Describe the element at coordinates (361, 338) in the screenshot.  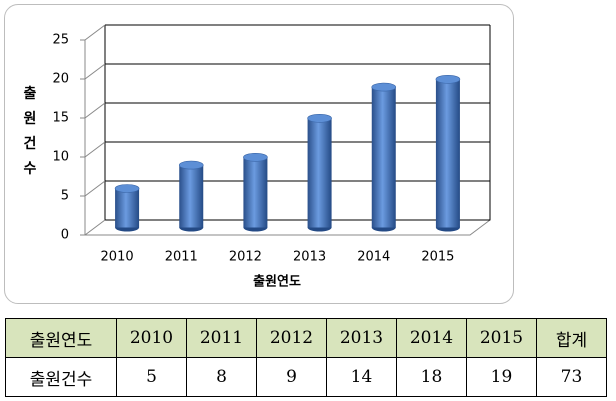
I see `table-cell: 2013` at that location.